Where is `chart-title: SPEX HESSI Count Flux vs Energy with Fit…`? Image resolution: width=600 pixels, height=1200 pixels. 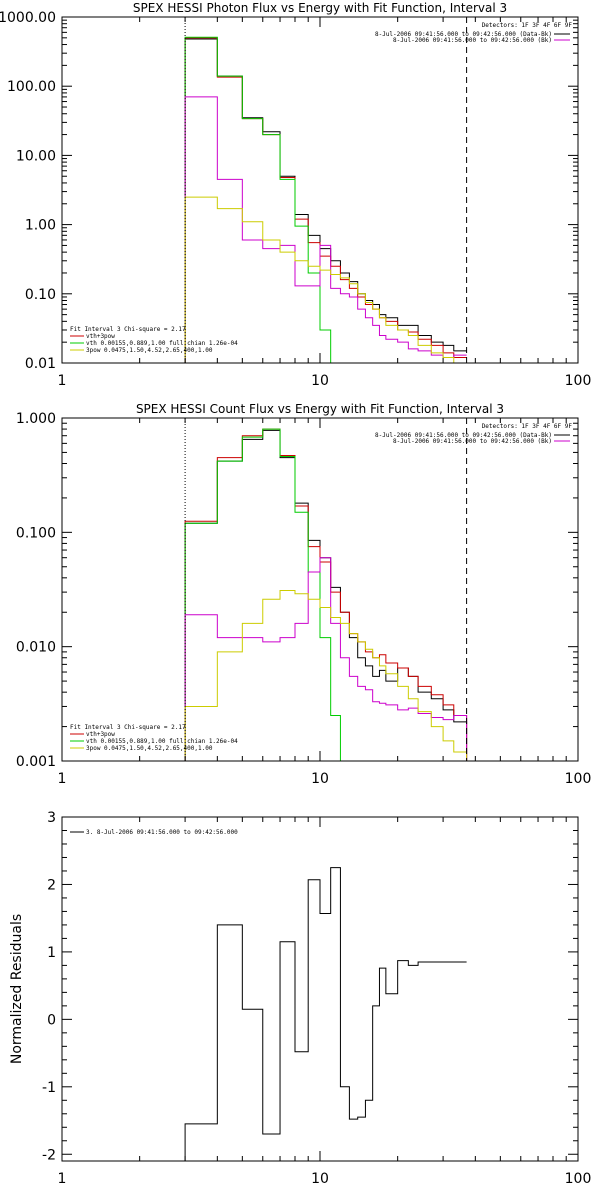 chart-title: SPEX HESSI Count Flux vs Energy with Fit… is located at coordinates (320, 409).